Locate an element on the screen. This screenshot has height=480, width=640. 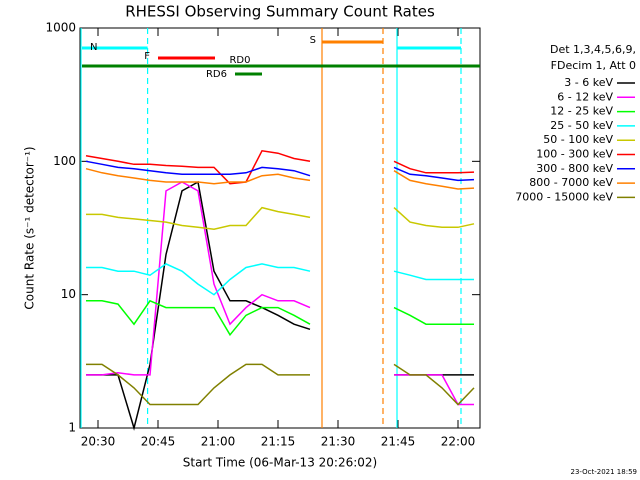
x-axis-label: Start Time (06-Mar-13 20:26:02) is located at coordinates (280, 463).